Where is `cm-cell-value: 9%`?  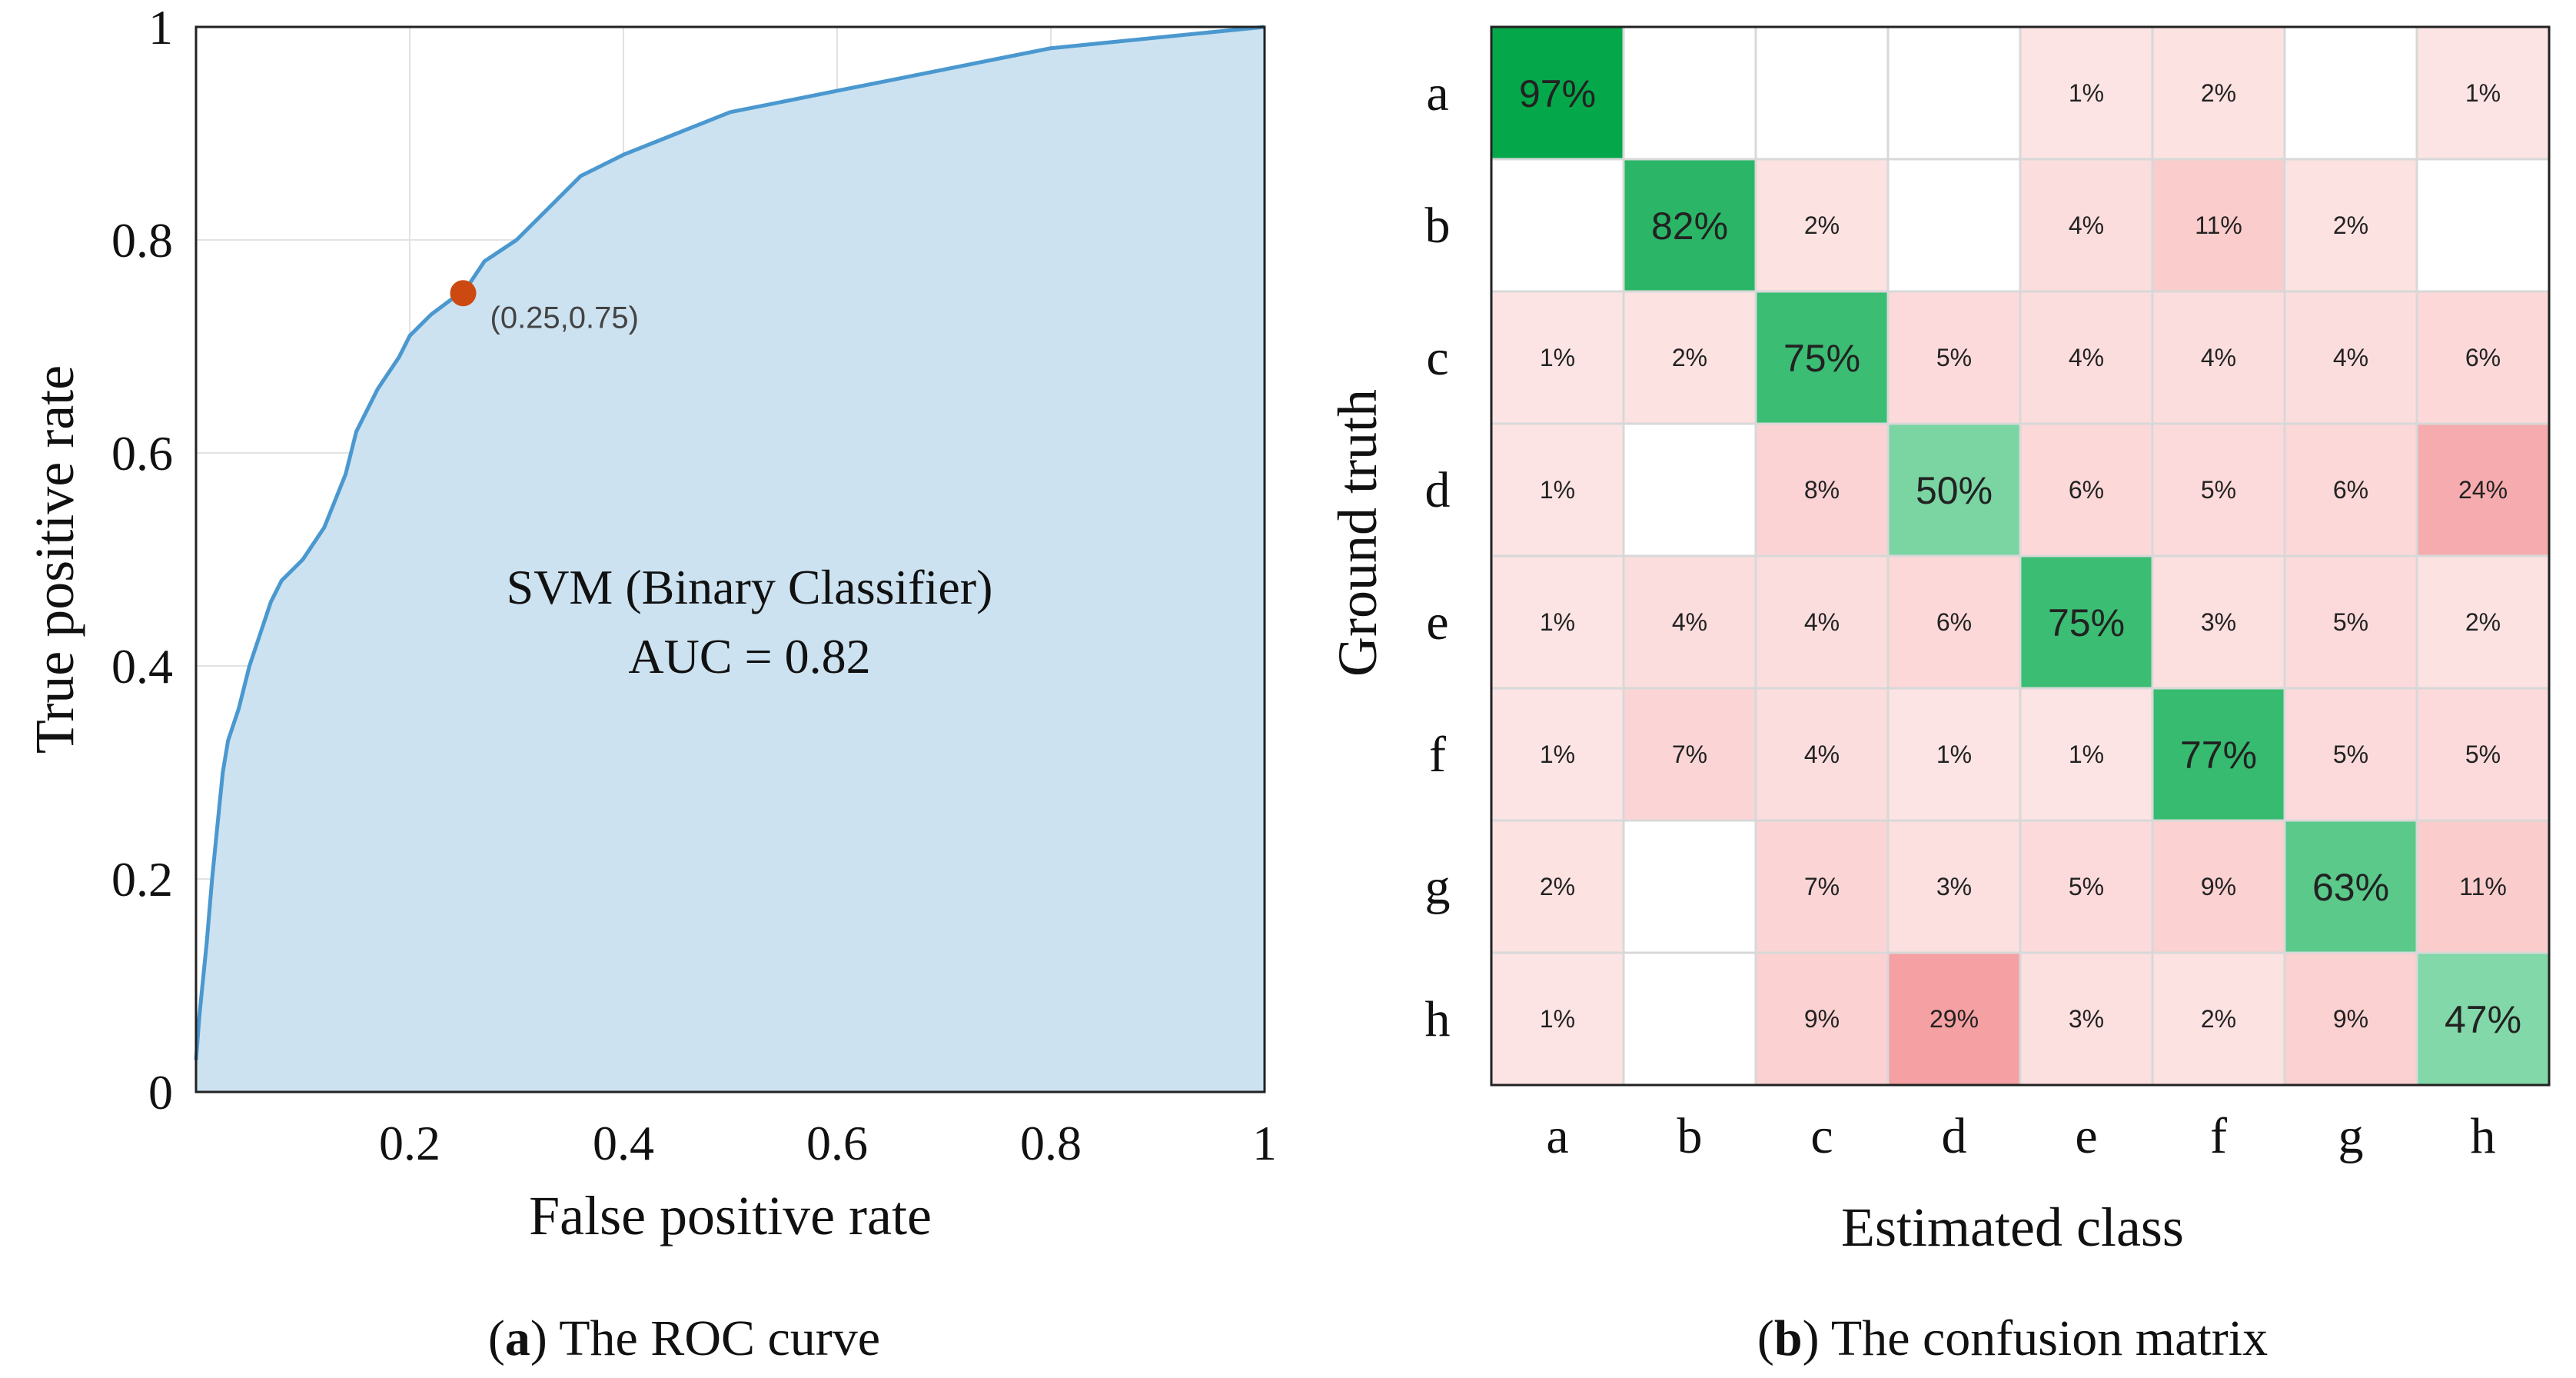
cm-cell-value: 9% is located at coordinates (2350, 1019).